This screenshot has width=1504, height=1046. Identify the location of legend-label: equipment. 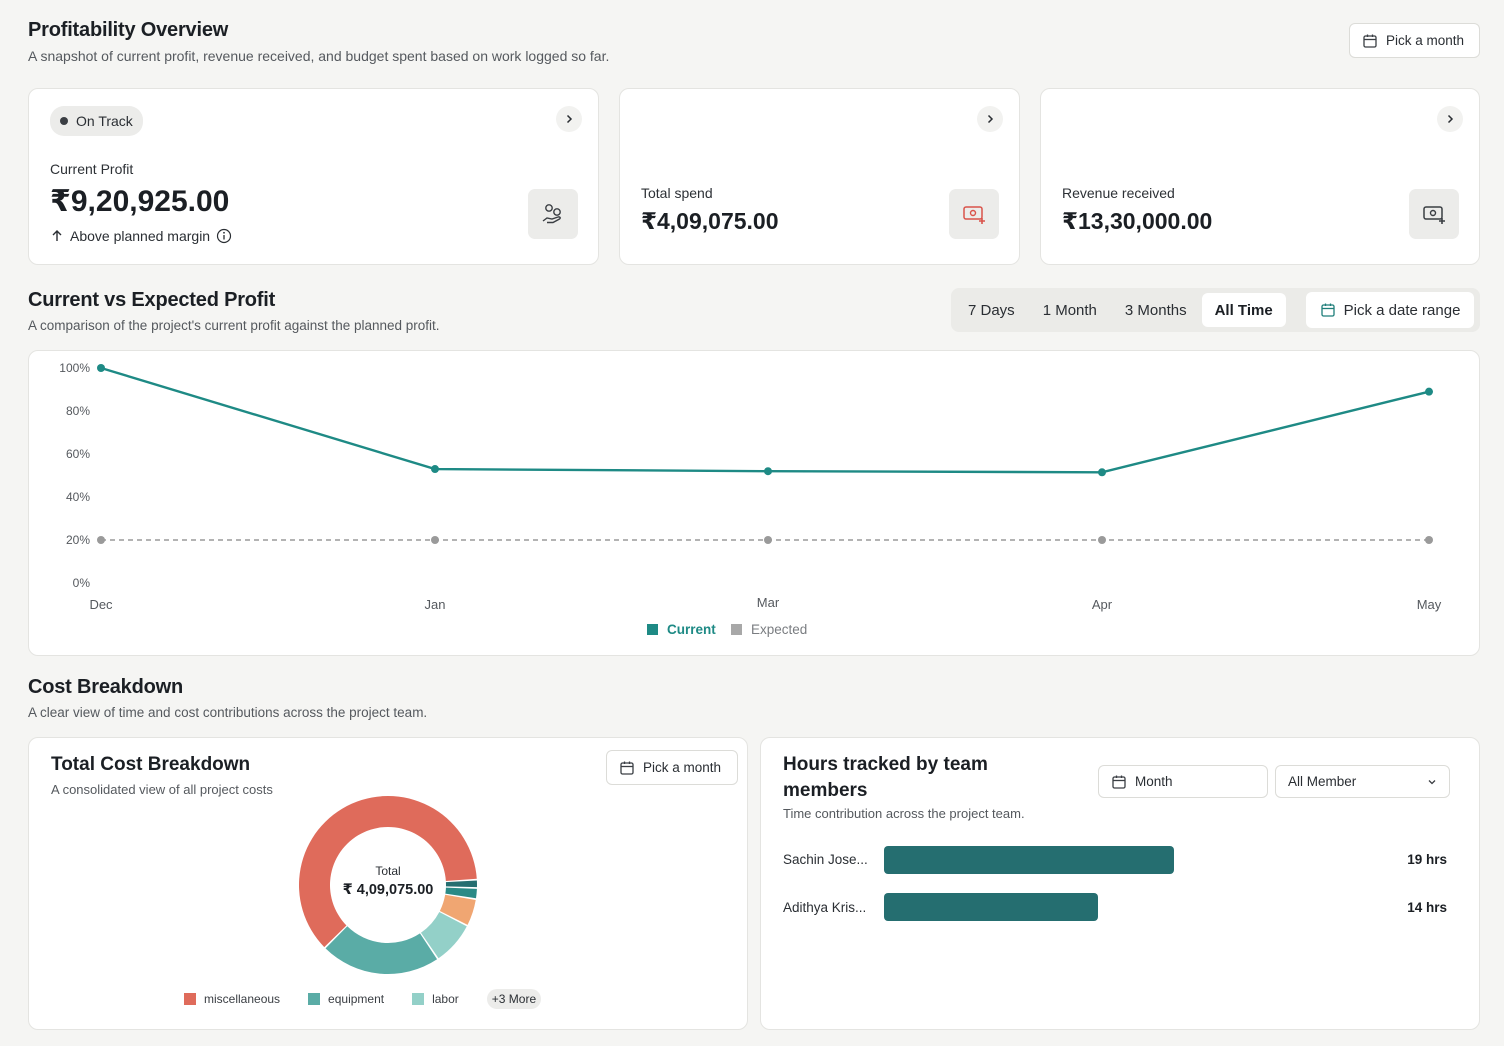
(356, 999).